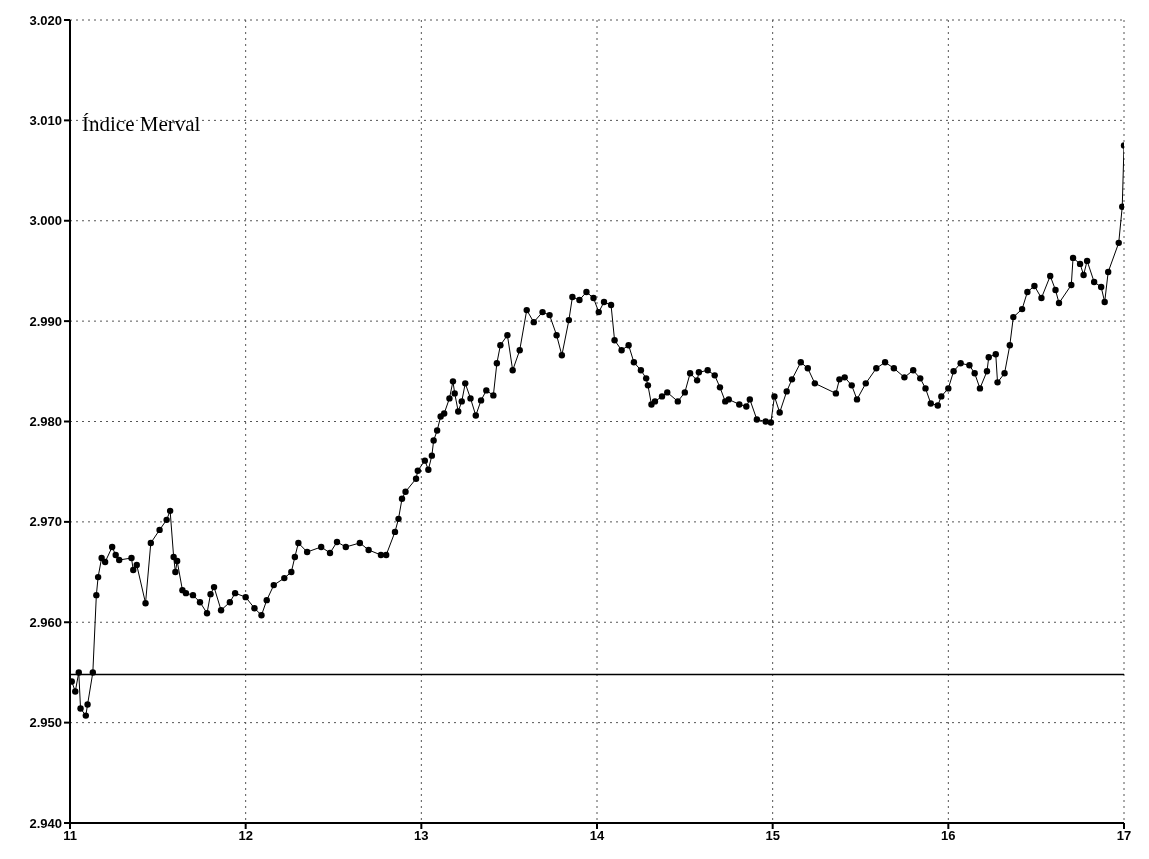 The width and height of the screenshot is (1149, 859). Describe the element at coordinates (141, 124) in the screenshot. I see `annotation: Índice Merval` at that location.